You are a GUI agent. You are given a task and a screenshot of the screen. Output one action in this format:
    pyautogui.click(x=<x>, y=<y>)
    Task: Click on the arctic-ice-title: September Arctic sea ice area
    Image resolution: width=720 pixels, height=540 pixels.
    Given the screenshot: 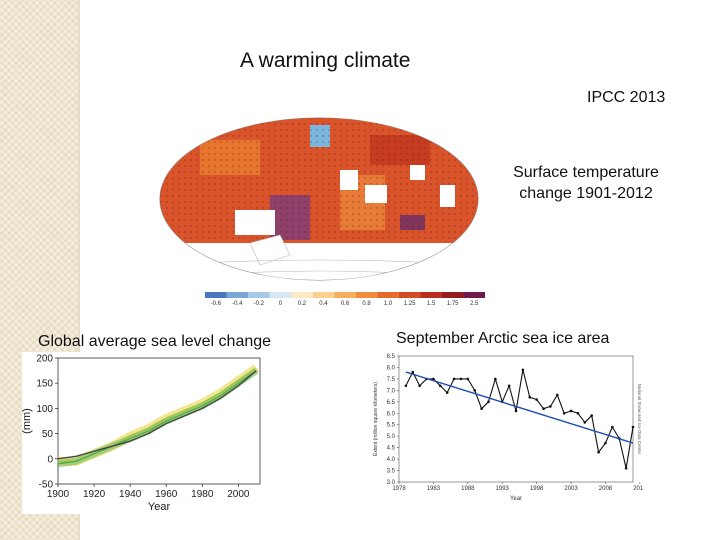 What is the action you would take?
    pyautogui.click(x=503, y=338)
    